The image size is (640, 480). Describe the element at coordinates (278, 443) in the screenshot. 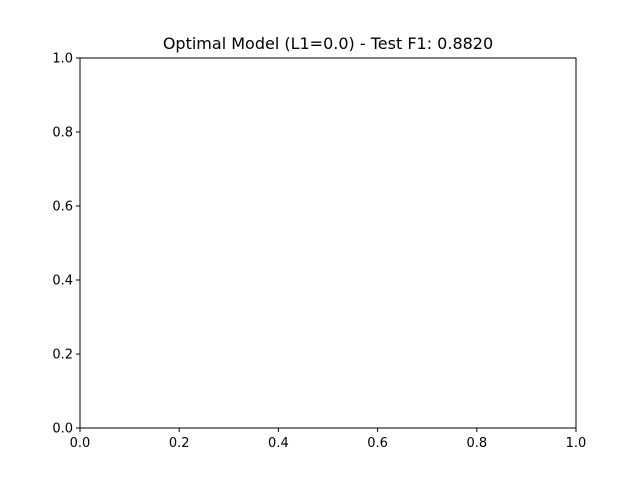

I see `x-tick-label: 0.4` at that location.